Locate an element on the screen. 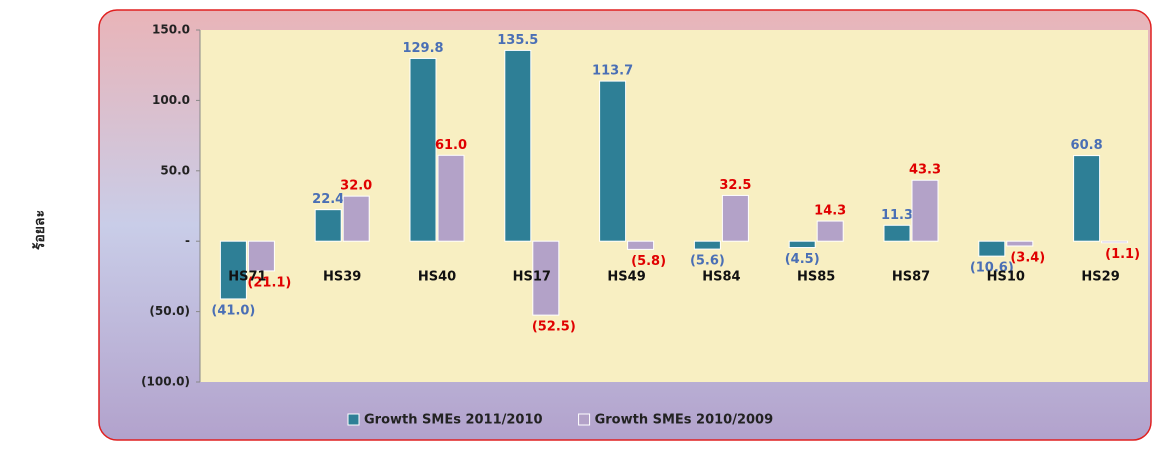 The height and width of the screenshot is (452, 1154). value-label: 32.5 is located at coordinates (735, 185).